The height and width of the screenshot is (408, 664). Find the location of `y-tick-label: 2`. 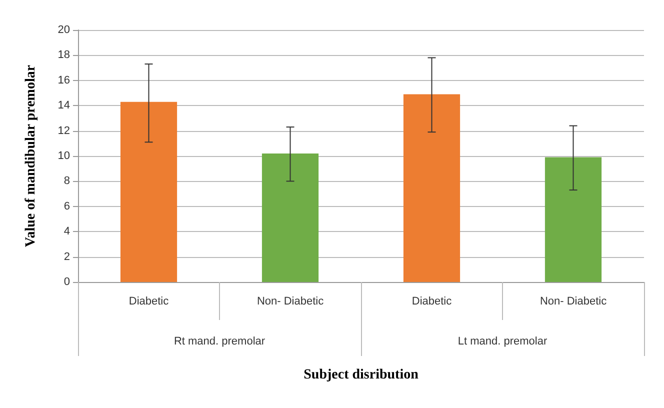

y-tick-label: 2 is located at coordinates (67, 256).